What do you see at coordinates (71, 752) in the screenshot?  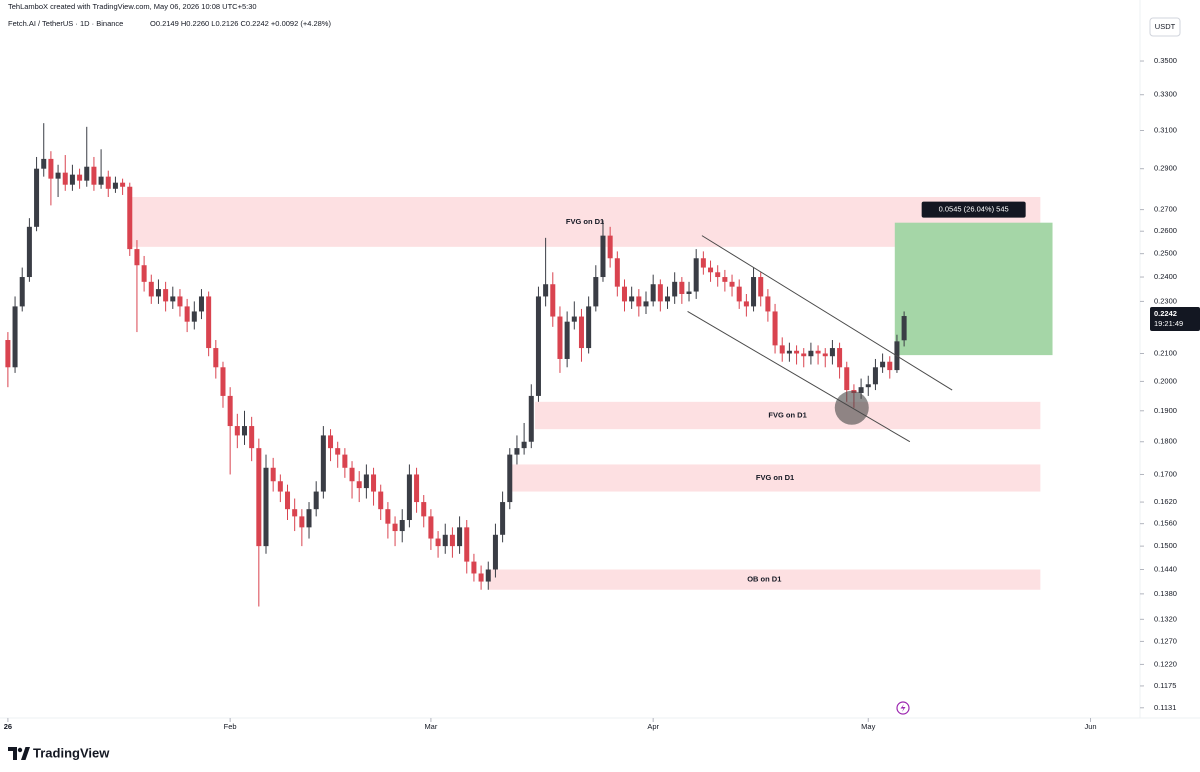 I see `brand: TradingView` at bounding box center [71, 752].